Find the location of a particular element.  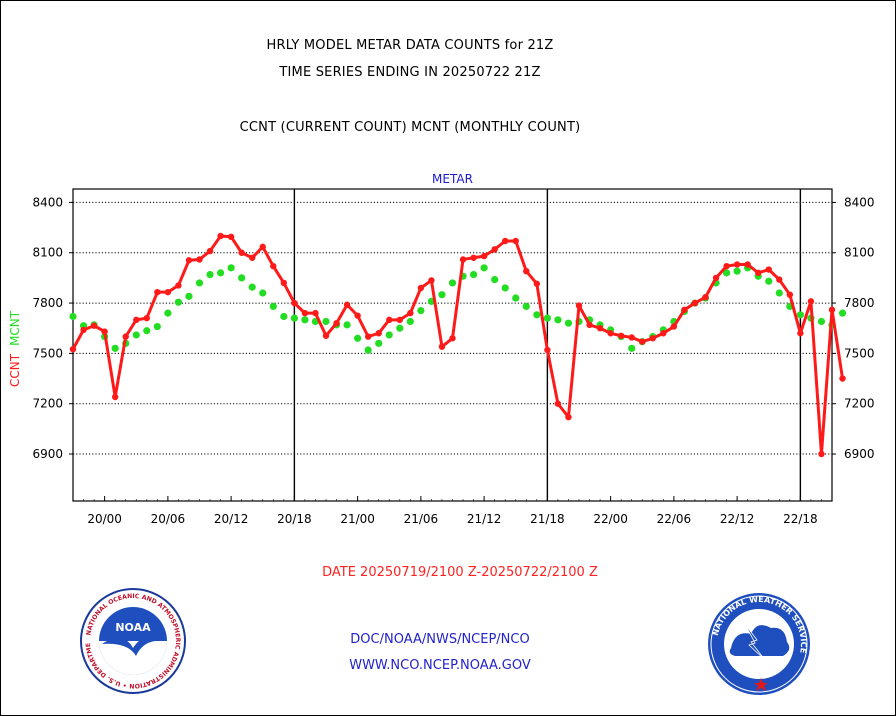

x-tick-label: 21/12 is located at coordinates (484, 519).